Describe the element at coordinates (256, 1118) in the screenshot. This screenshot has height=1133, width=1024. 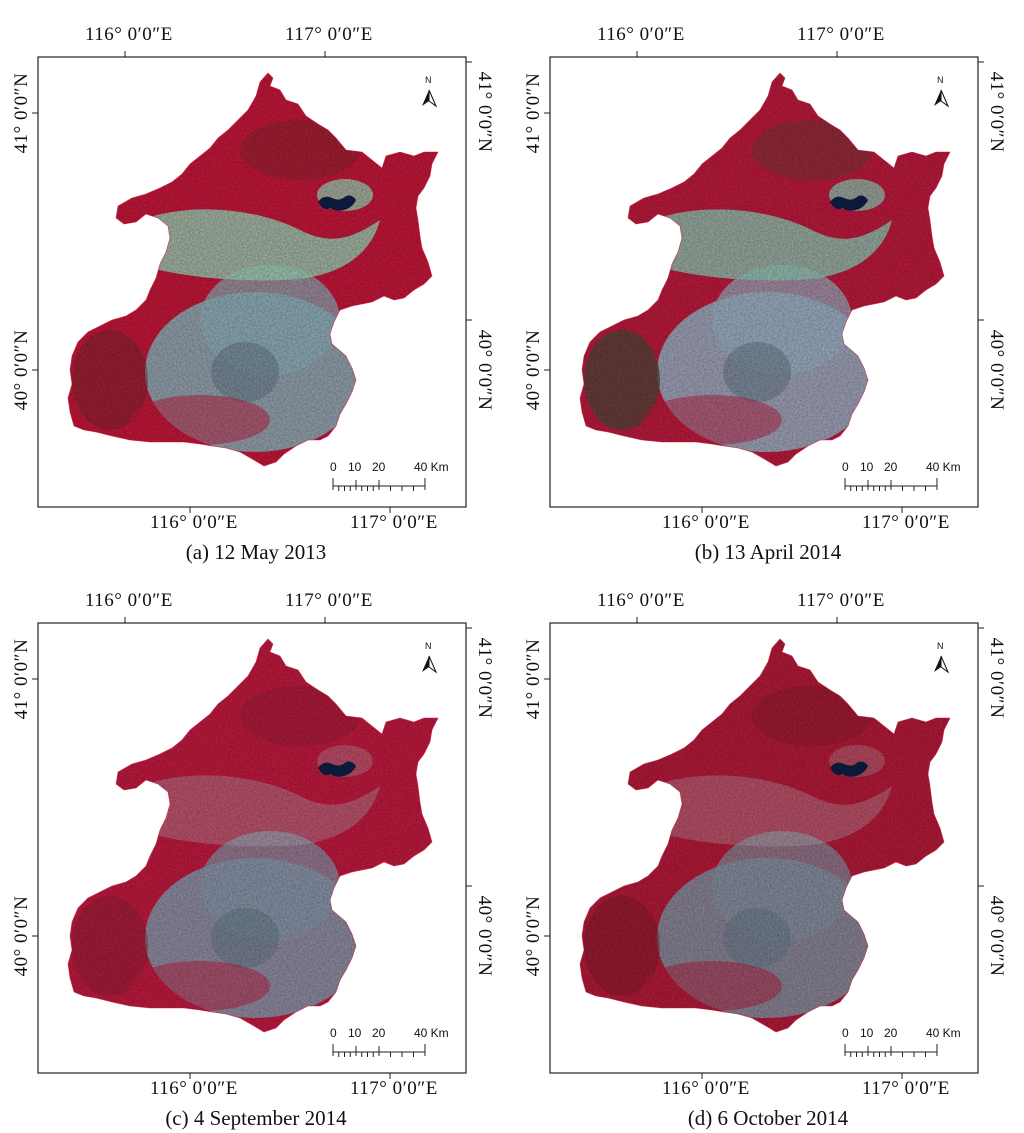
I see `panel-caption: (c) 4 September 2014` at that location.